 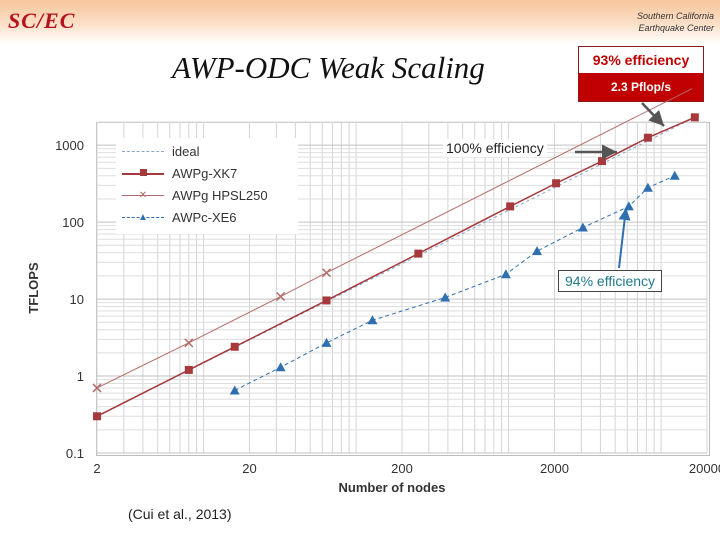 What do you see at coordinates (204, 217) in the screenshot?
I see `legend-label-xe6: AWPc-XE6` at bounding box center [204, 217].